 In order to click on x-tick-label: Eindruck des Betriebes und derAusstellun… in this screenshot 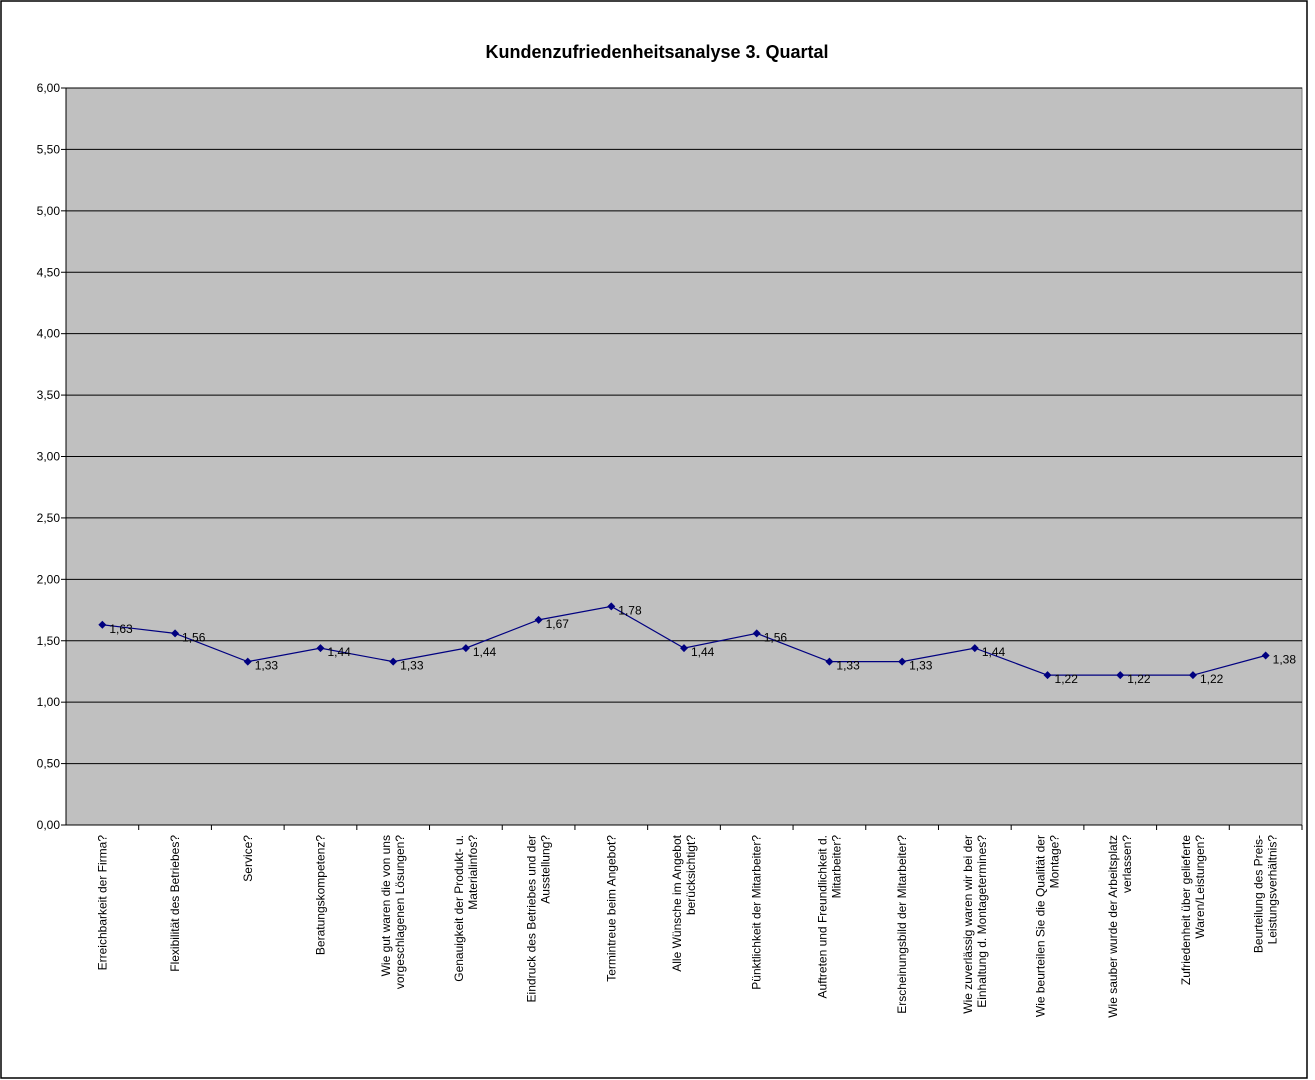, I will do `click(539, 919)`.